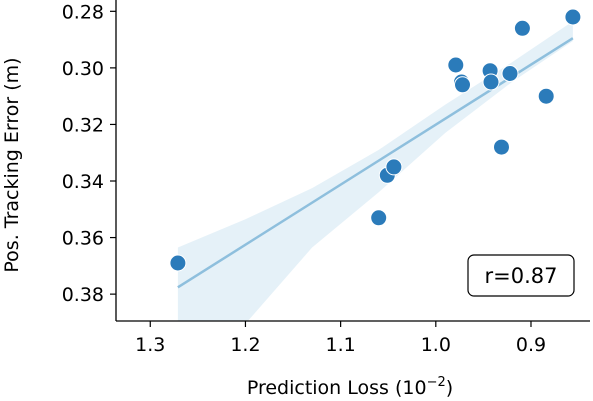 This screenshot has width=593, height=401. Describe the element at coordinates (245, 345) in the screenshot. I see `x-tick-label: 1.2` at that location.